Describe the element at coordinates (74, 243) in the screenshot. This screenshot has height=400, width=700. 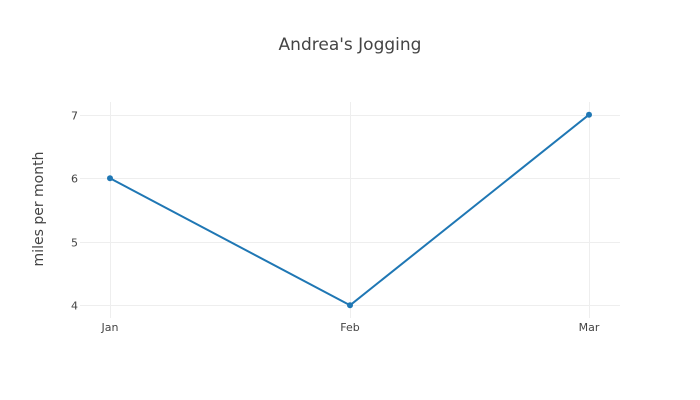
I see `y-tick-label: 5` at that location.